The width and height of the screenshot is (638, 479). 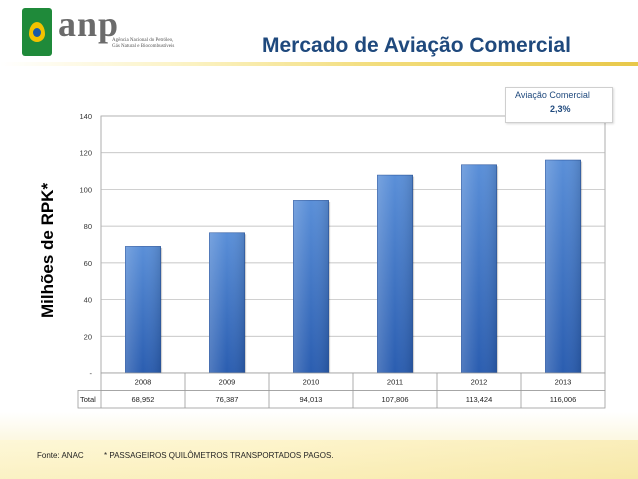 I want to click on y-tick-label: 140, so click(x=85, y=116).